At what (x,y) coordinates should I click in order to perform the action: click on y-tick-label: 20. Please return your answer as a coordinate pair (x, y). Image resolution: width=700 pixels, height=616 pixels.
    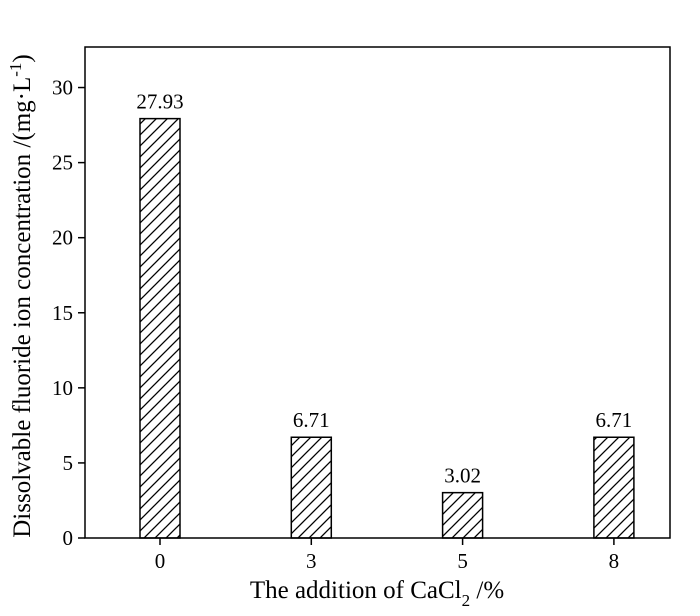
    Looking at the image, I should click on (62, 238).